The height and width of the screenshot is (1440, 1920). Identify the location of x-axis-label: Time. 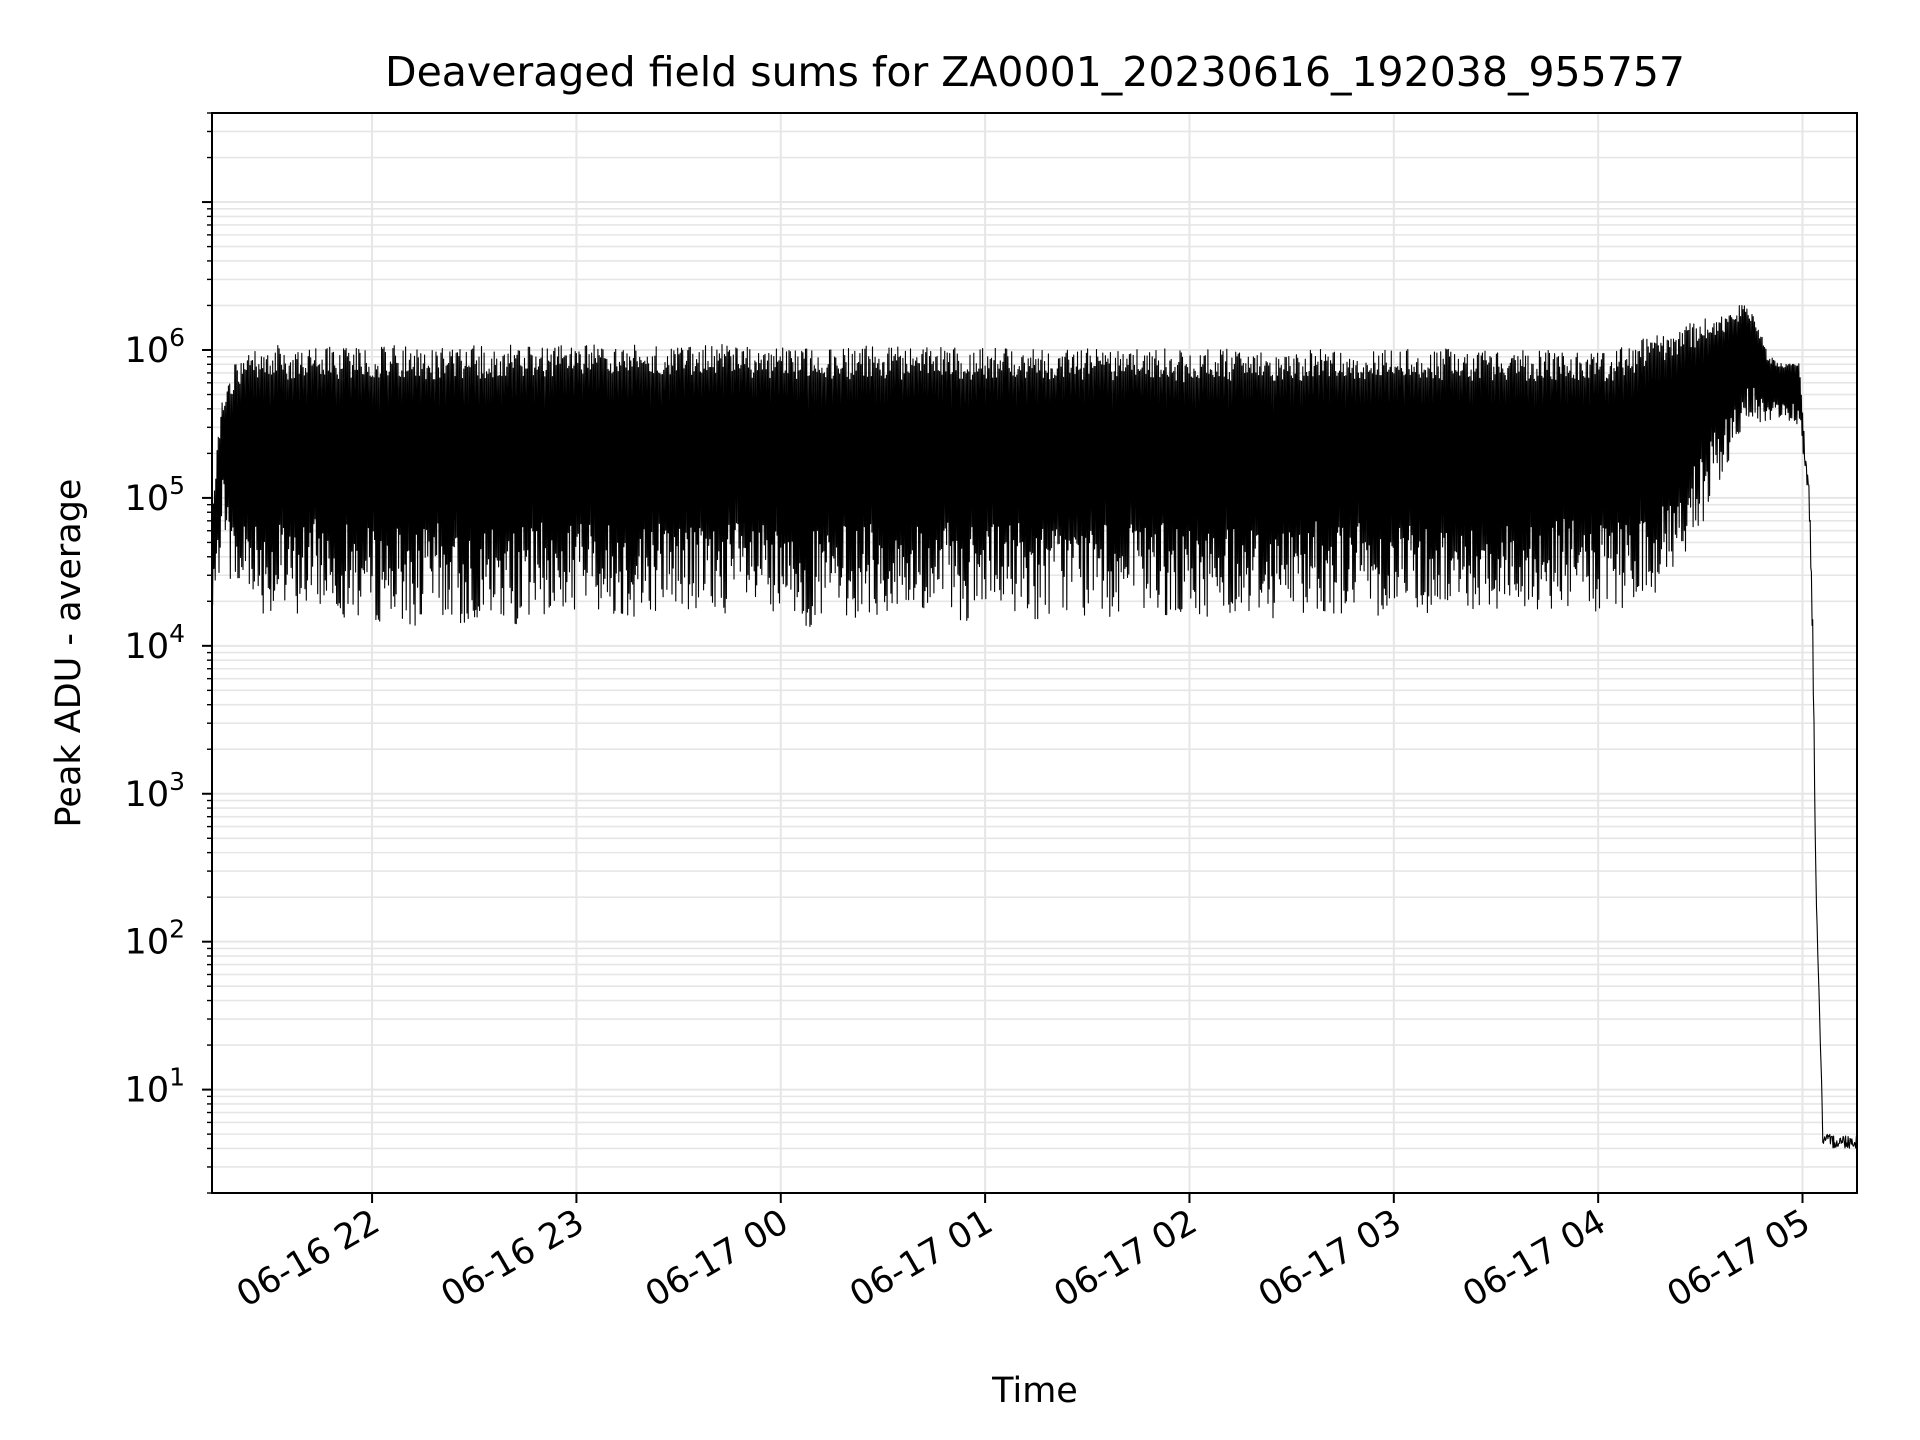
(1034, 1391).